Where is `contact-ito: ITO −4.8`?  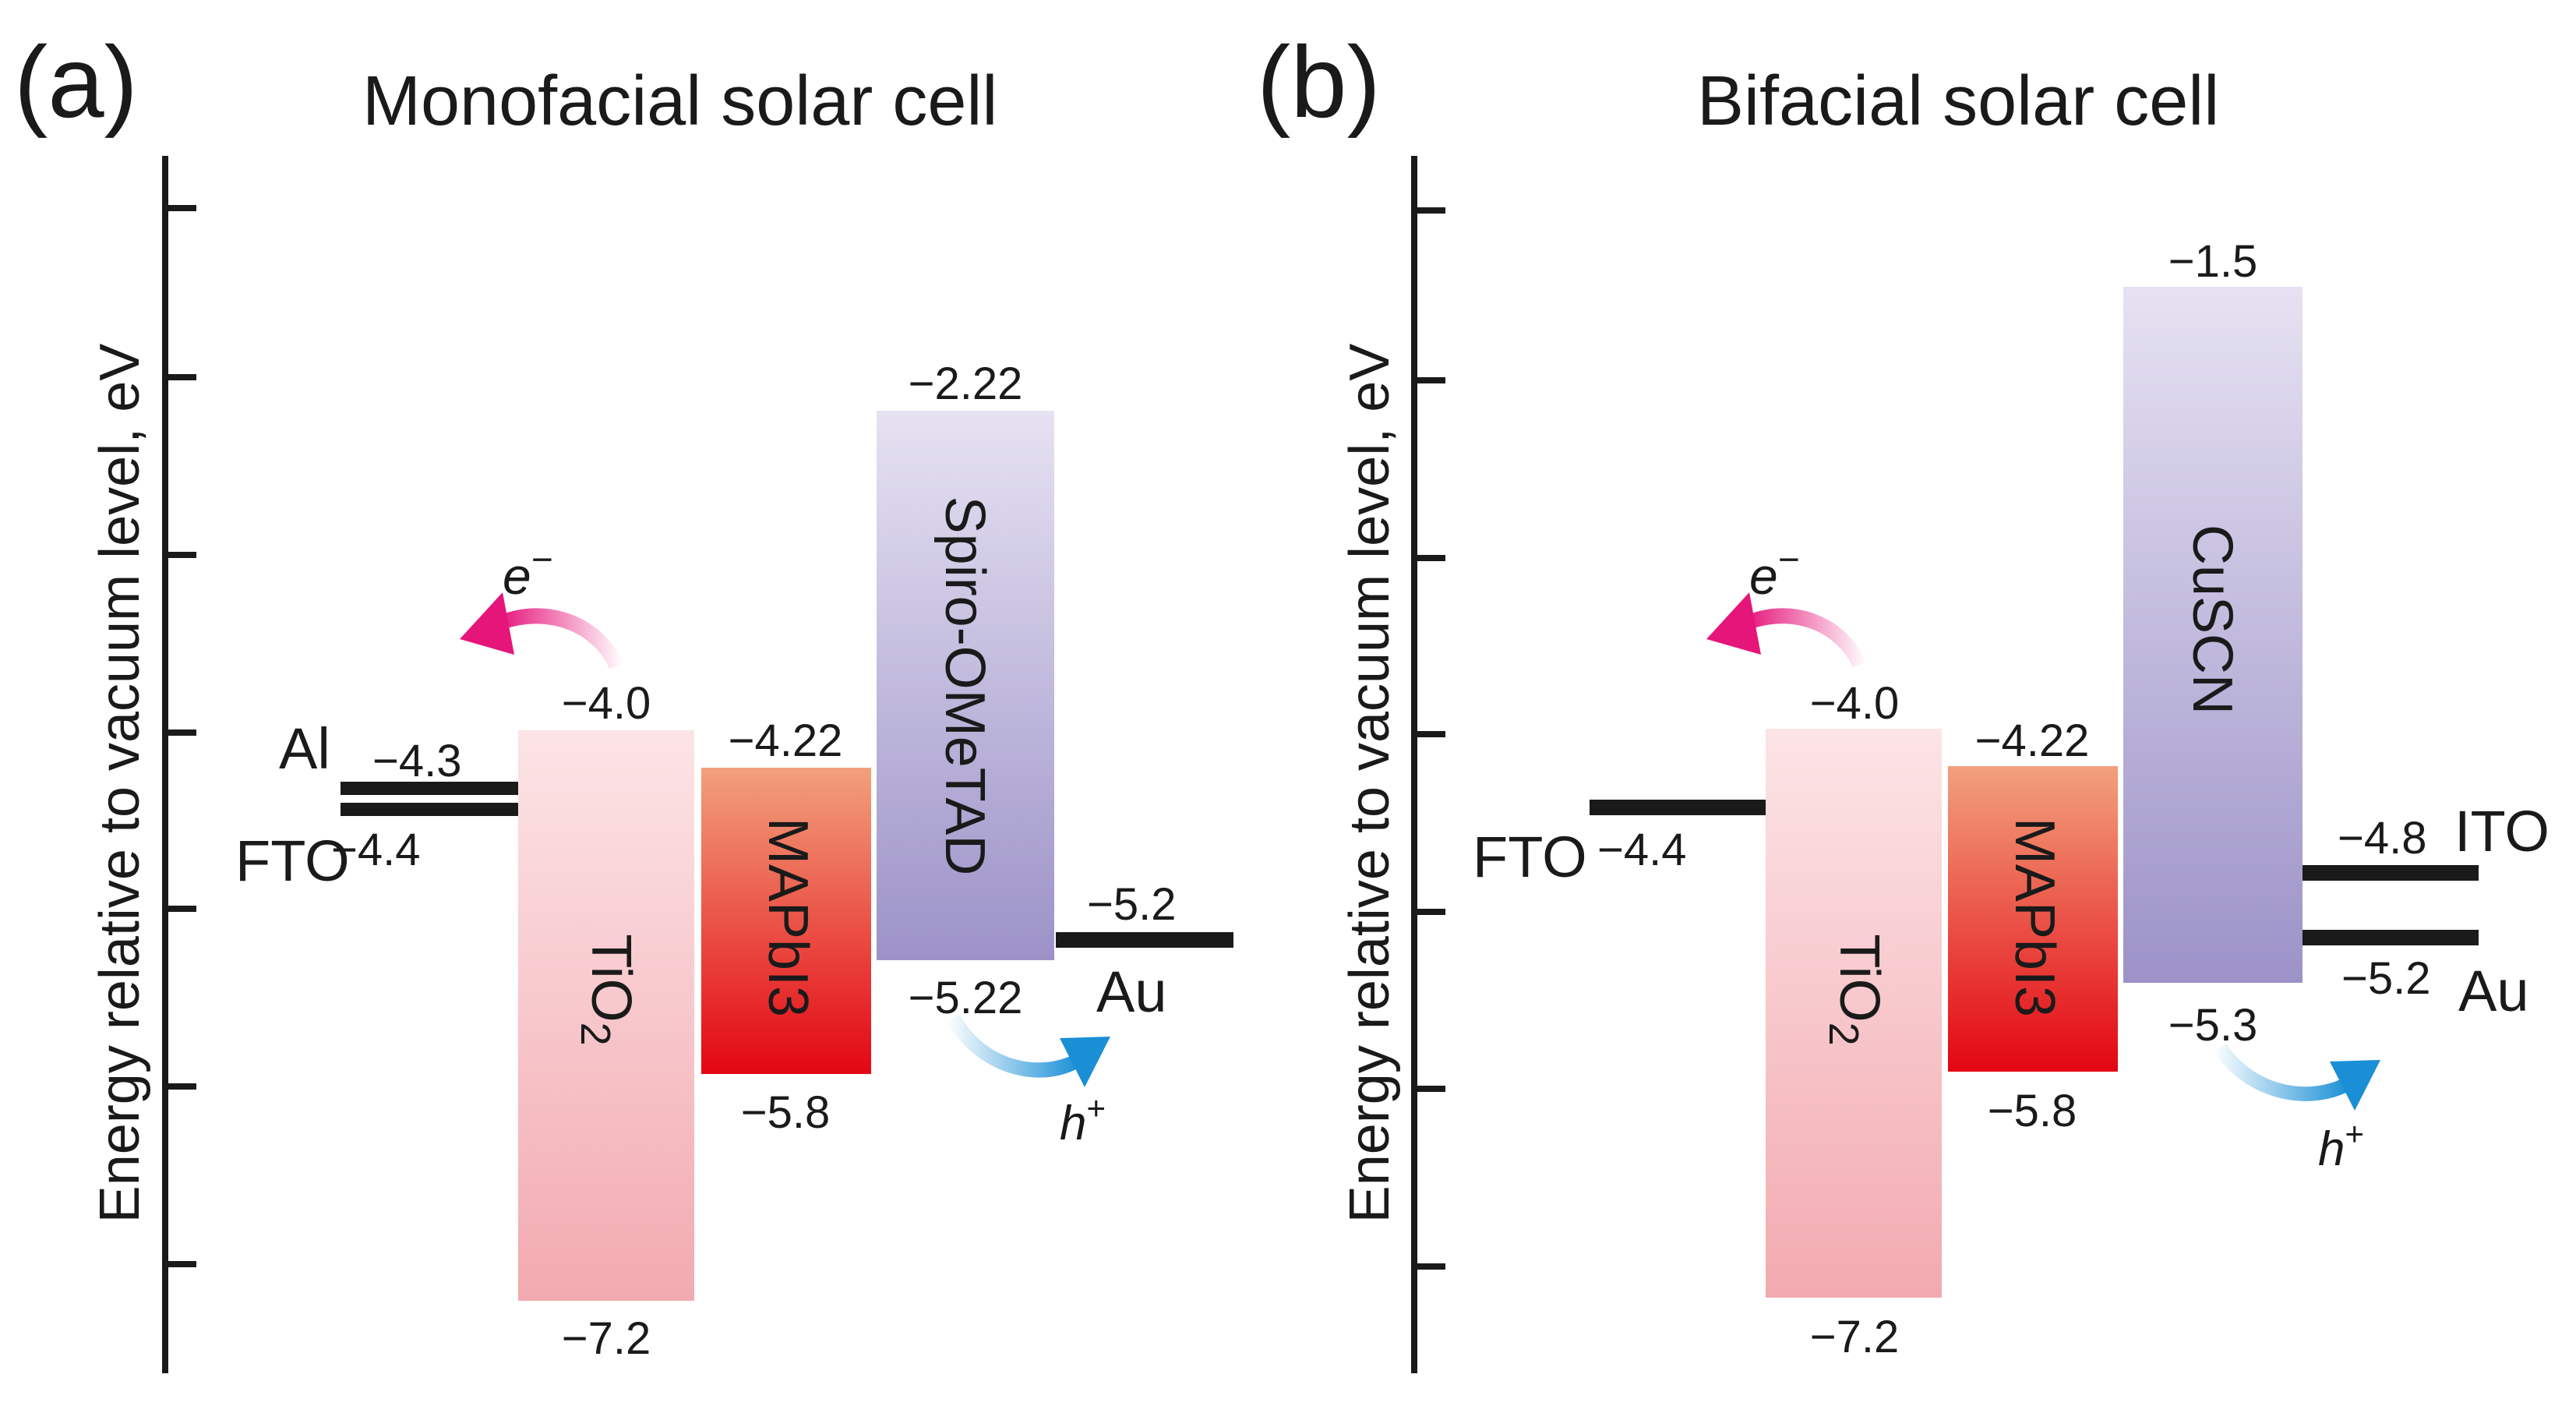
contact-ito: ITO −4.8 is located at coordinates (2426, 840).